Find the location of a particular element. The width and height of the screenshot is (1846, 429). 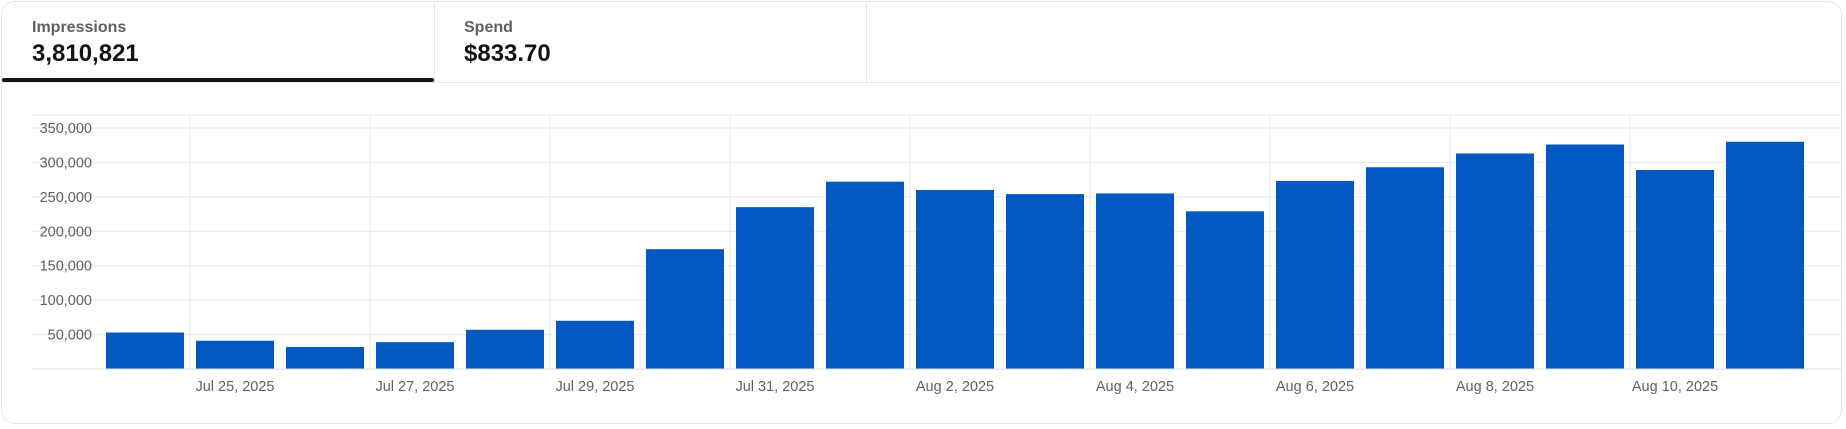

x-tick-label: Aug 2, 2025 is located at coordinates (955, 387).